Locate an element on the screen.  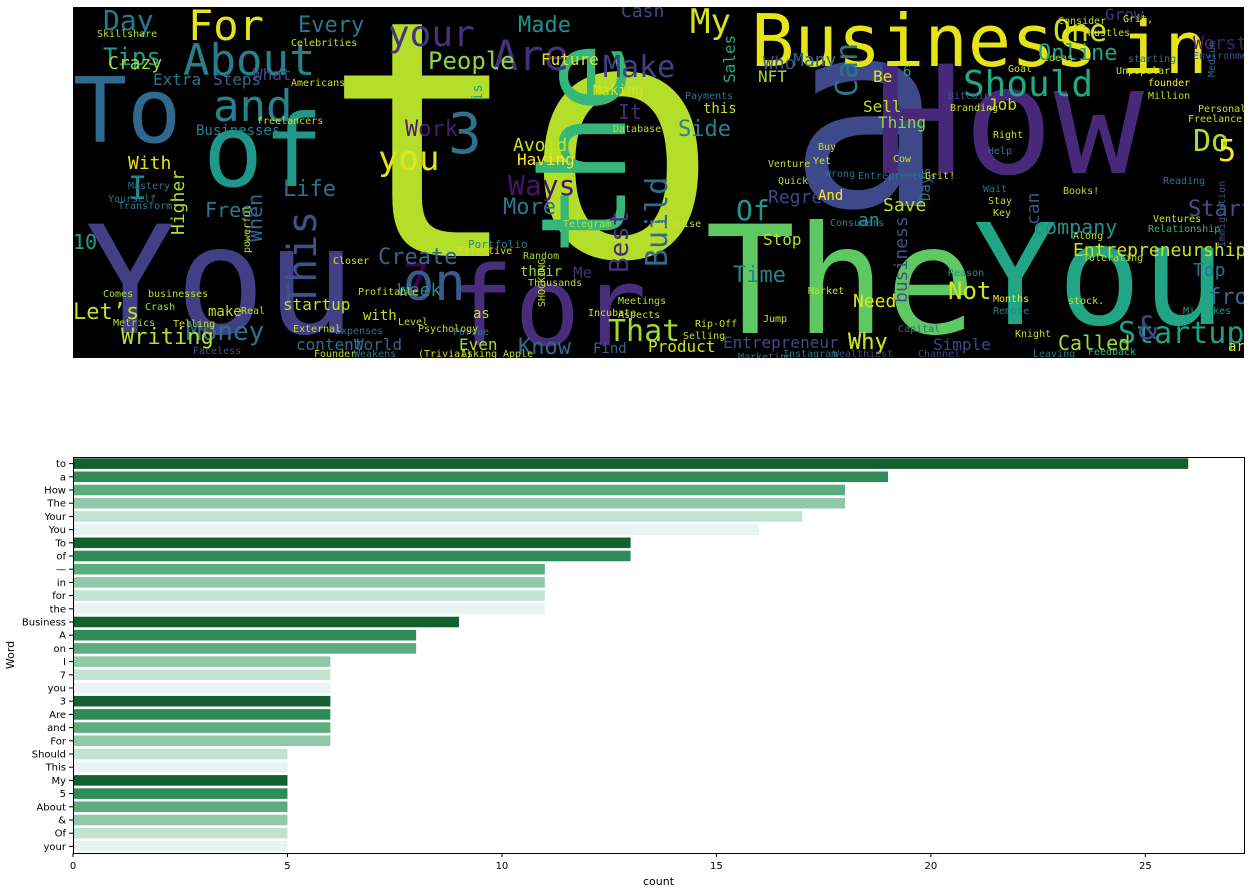
wordcloud-word-for: for is located at coordinates (547, 300).